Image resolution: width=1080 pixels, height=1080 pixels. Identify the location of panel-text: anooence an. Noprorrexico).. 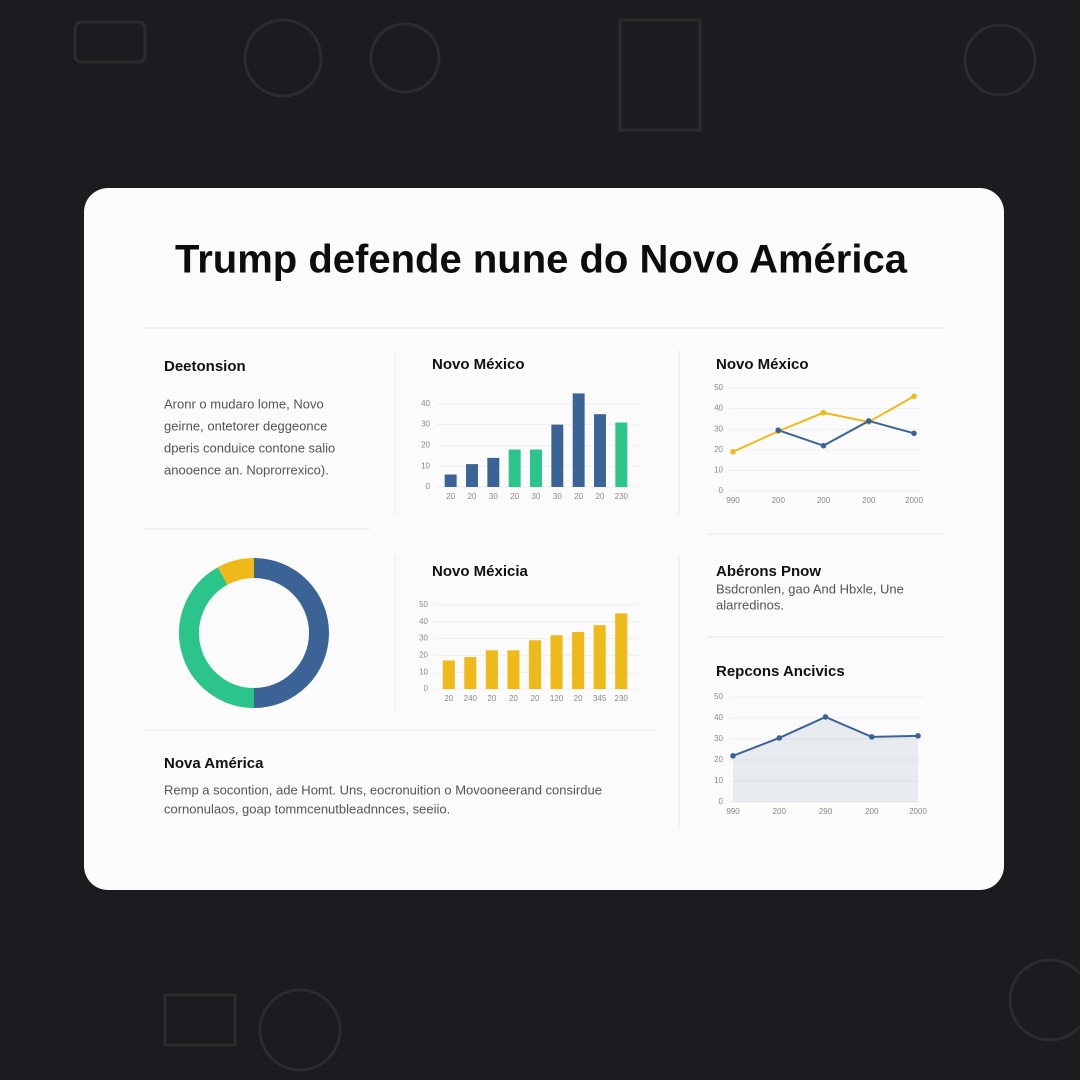
(246, 469).